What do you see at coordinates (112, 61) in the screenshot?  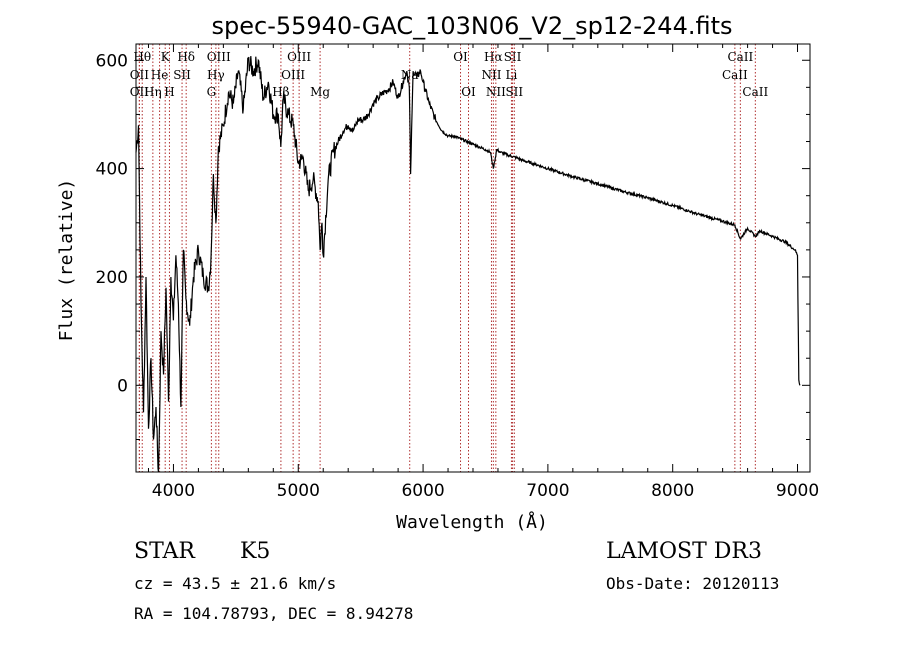 I see `y-tick-label-3: 600` at bounding box center [112, 61].